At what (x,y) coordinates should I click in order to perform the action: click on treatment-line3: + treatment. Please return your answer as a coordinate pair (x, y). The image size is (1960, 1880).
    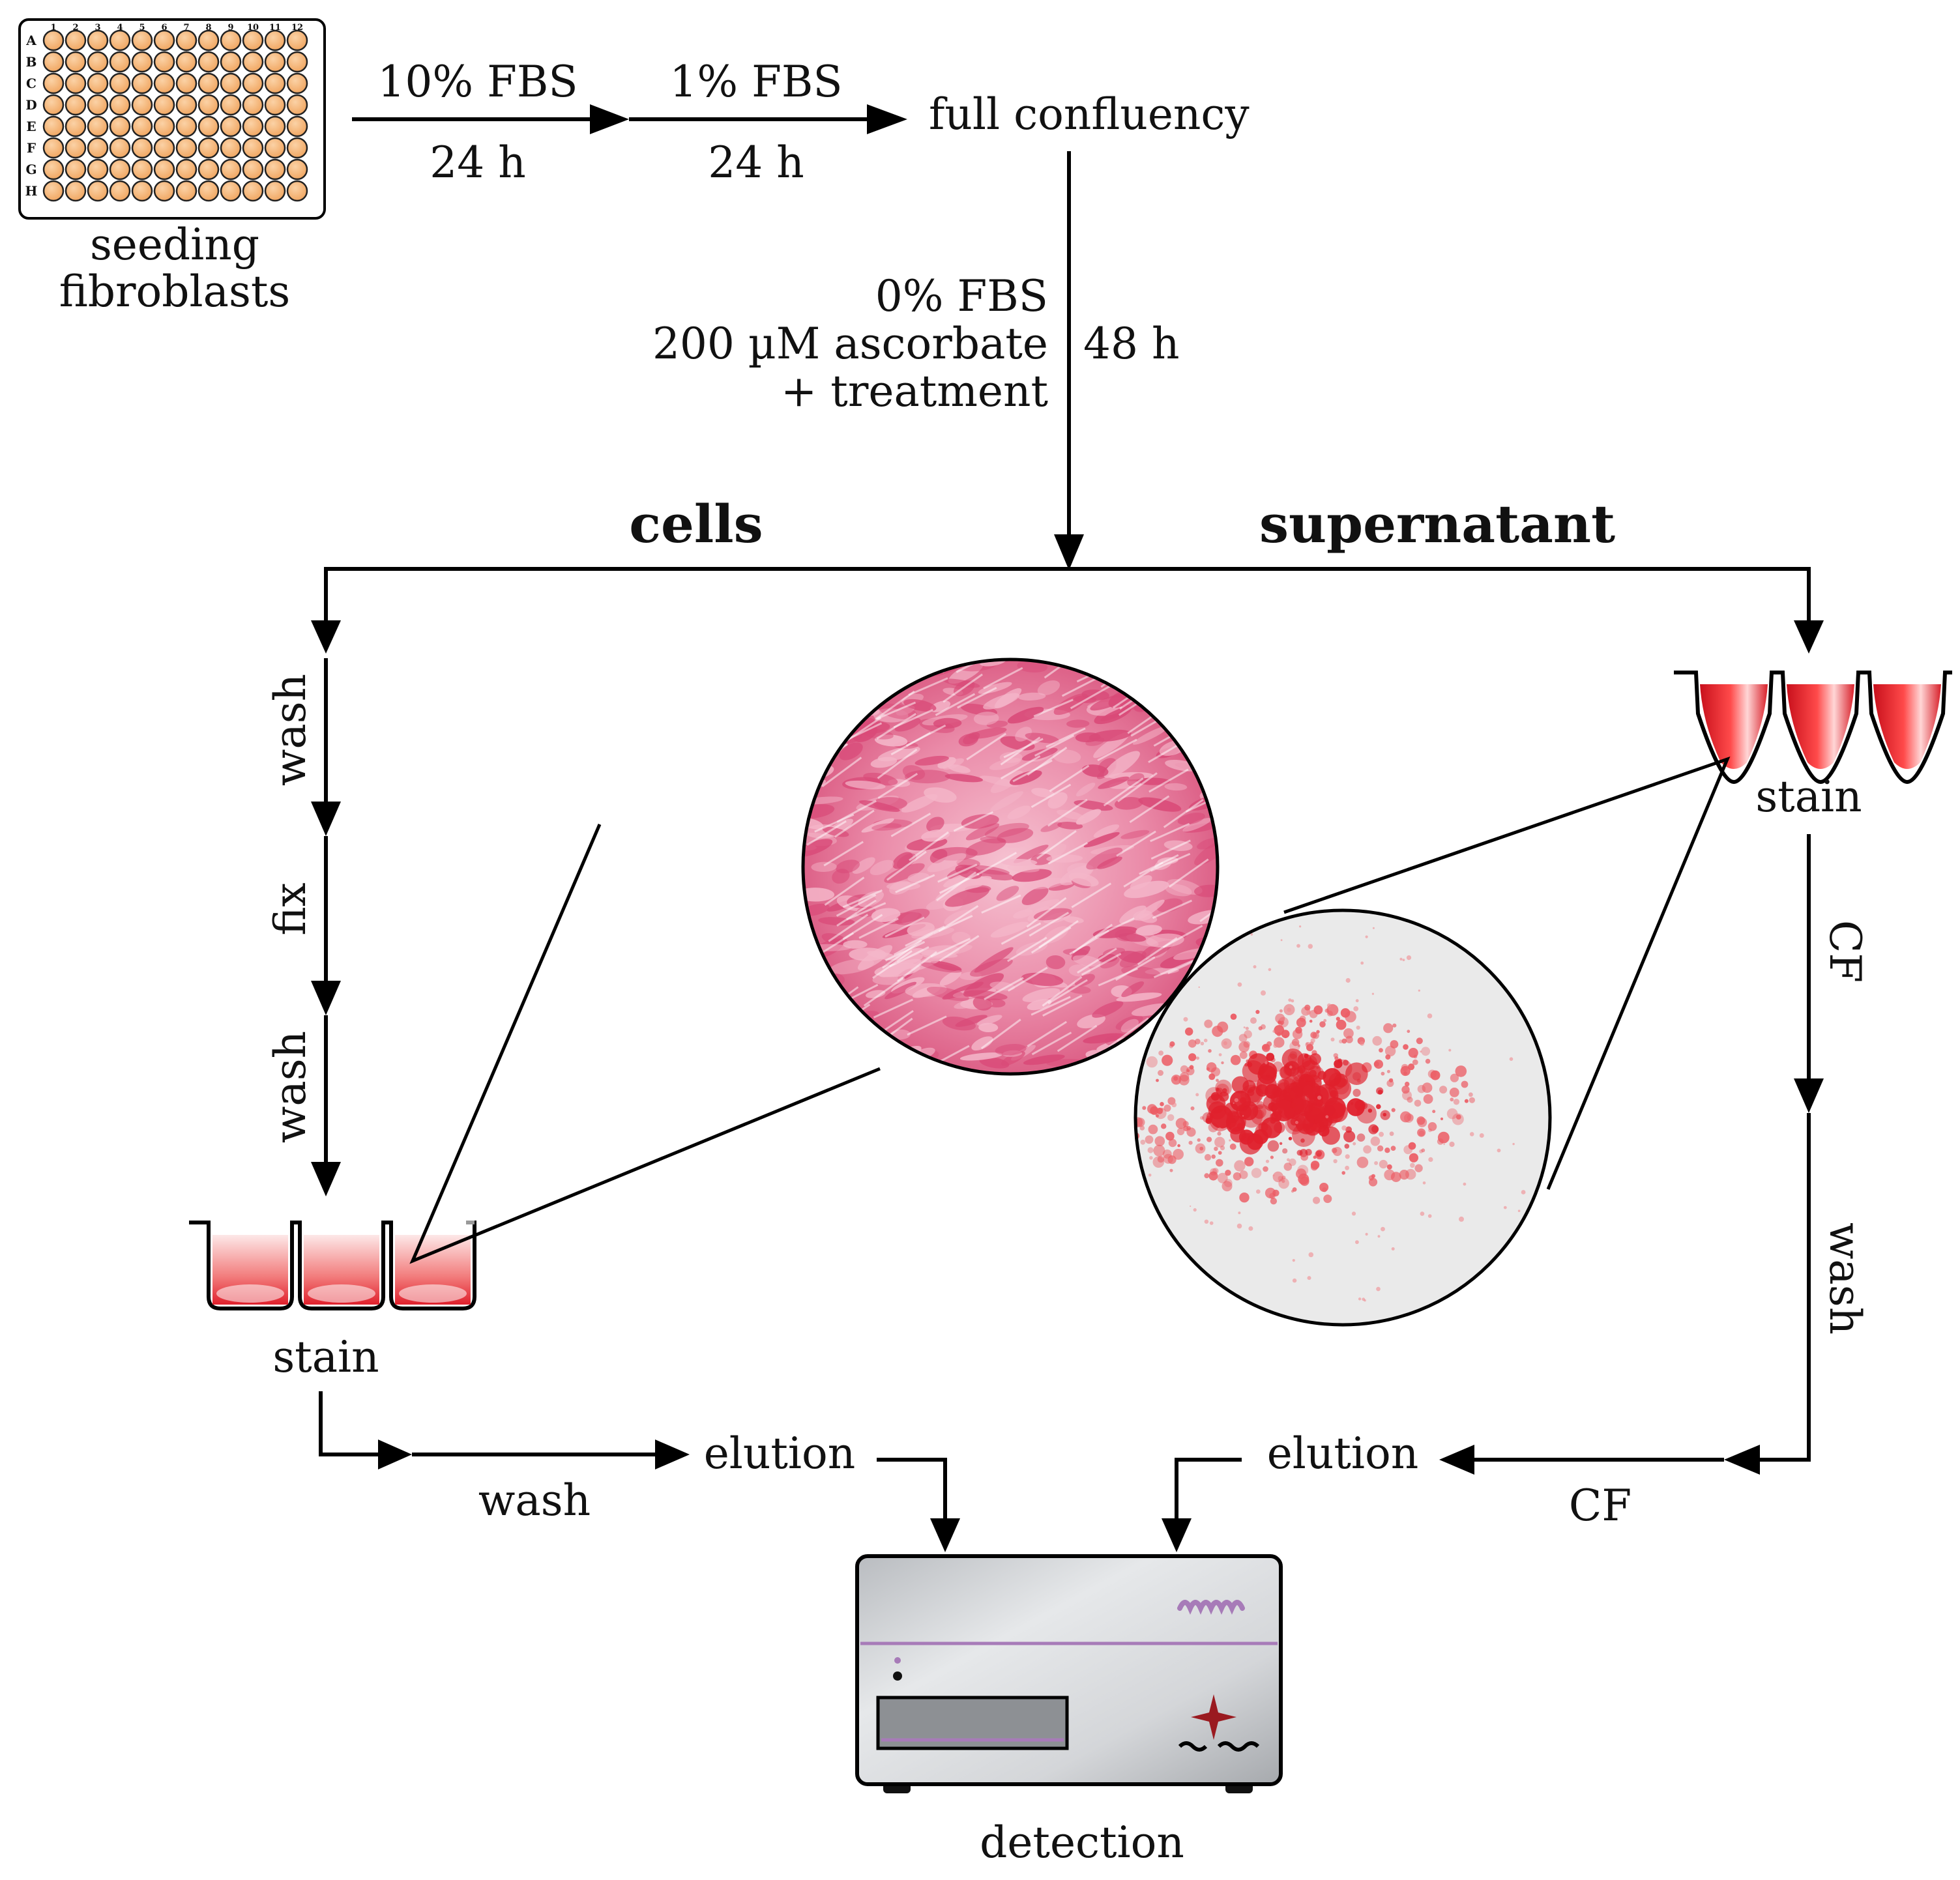
    Looking at the image, I should click on (914, 391).